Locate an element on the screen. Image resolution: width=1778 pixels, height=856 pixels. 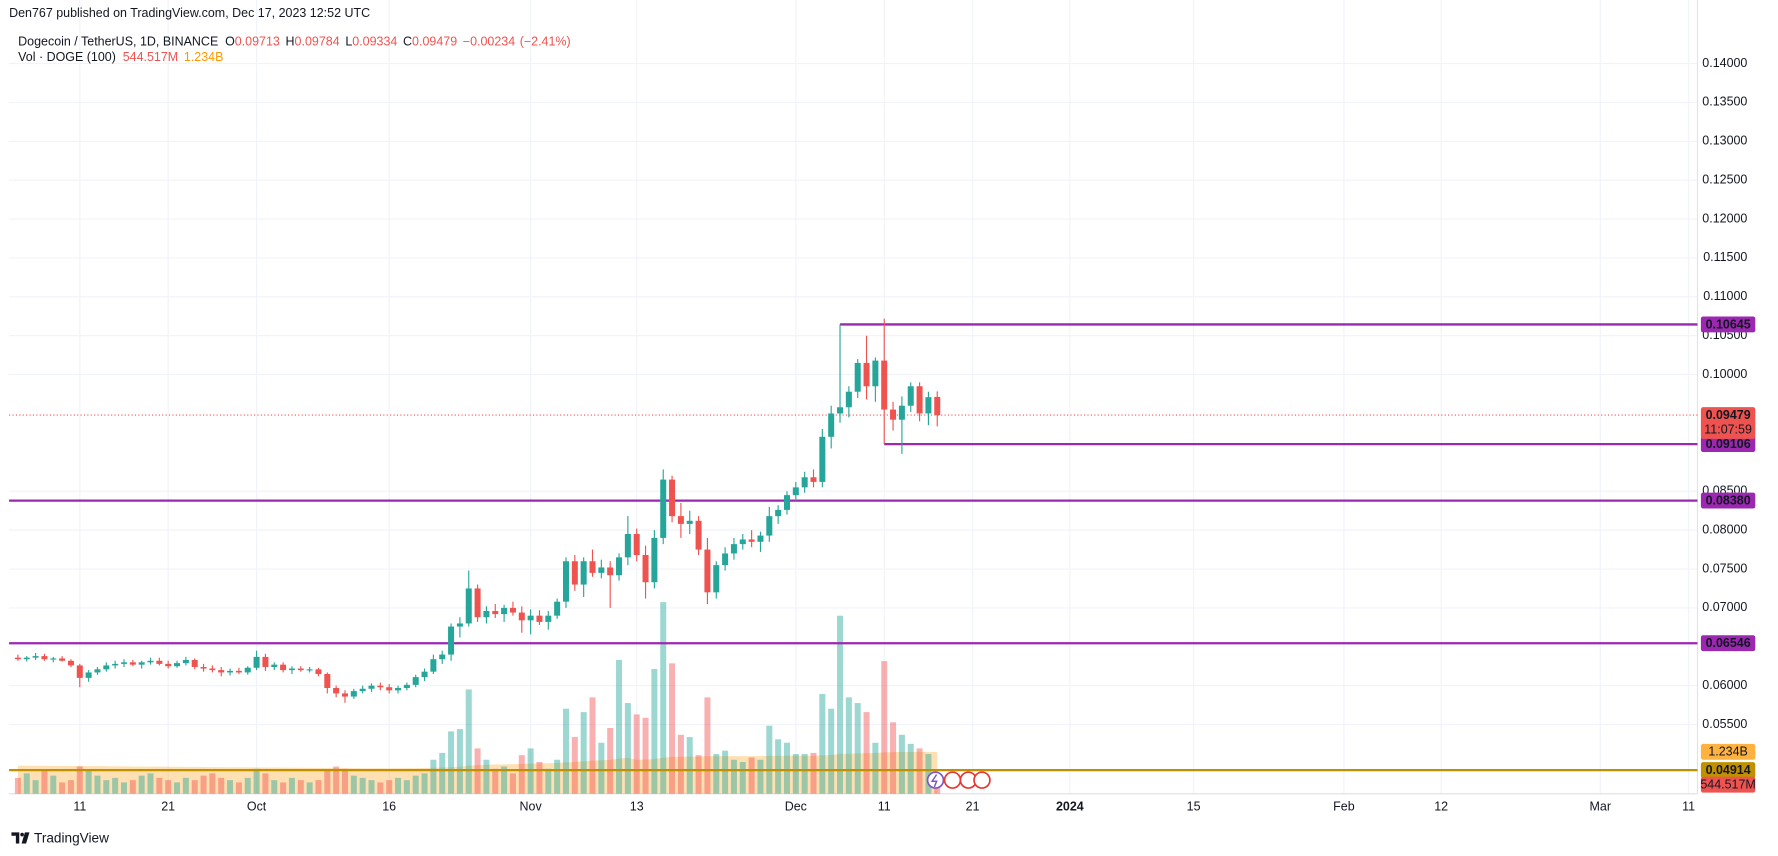
change: −0.00234 is located at coordinates (489, 42).